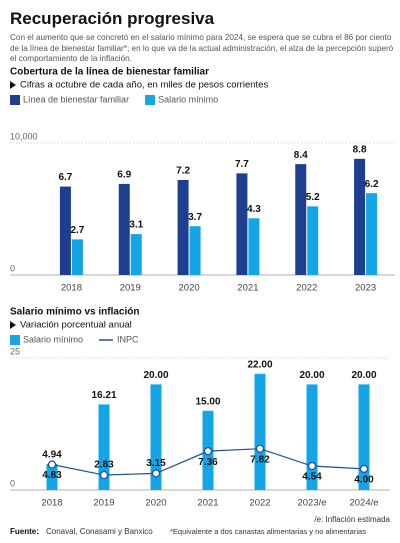 This screenshot has height=543, width=400. Describe the element at coordinates (195, 217) in the screenshot. I see `value-label: 3.7` at that location.